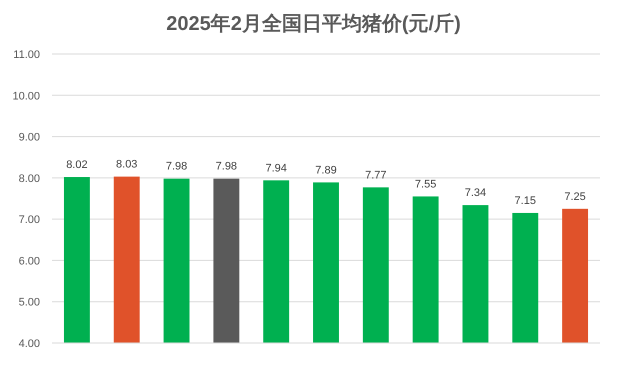 The image size is (627, 370). Describe the element at coordinates (29, 261) in the screenshot. I see `y-tick-label: 6.00` at that location.